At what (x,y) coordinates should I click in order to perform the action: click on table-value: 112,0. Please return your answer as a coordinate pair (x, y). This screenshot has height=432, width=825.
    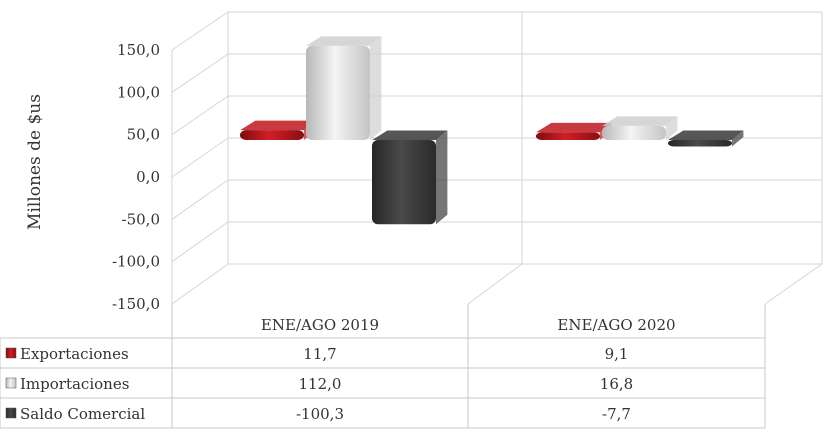
    Looking at the image, I should click on (320, 384).